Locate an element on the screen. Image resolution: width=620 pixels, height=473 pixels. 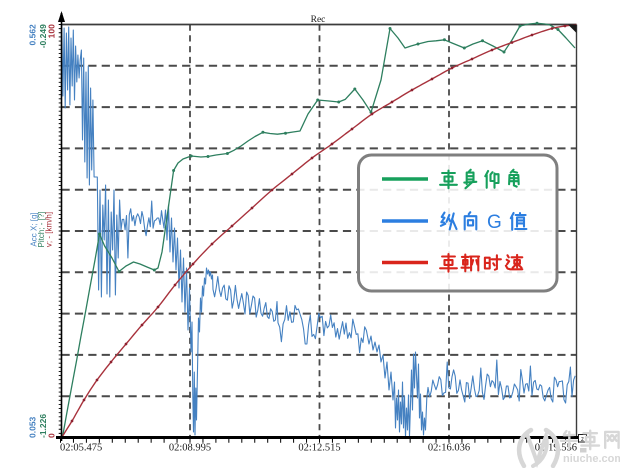
svg-text: -0.249 is located at coordinates (43, 36).